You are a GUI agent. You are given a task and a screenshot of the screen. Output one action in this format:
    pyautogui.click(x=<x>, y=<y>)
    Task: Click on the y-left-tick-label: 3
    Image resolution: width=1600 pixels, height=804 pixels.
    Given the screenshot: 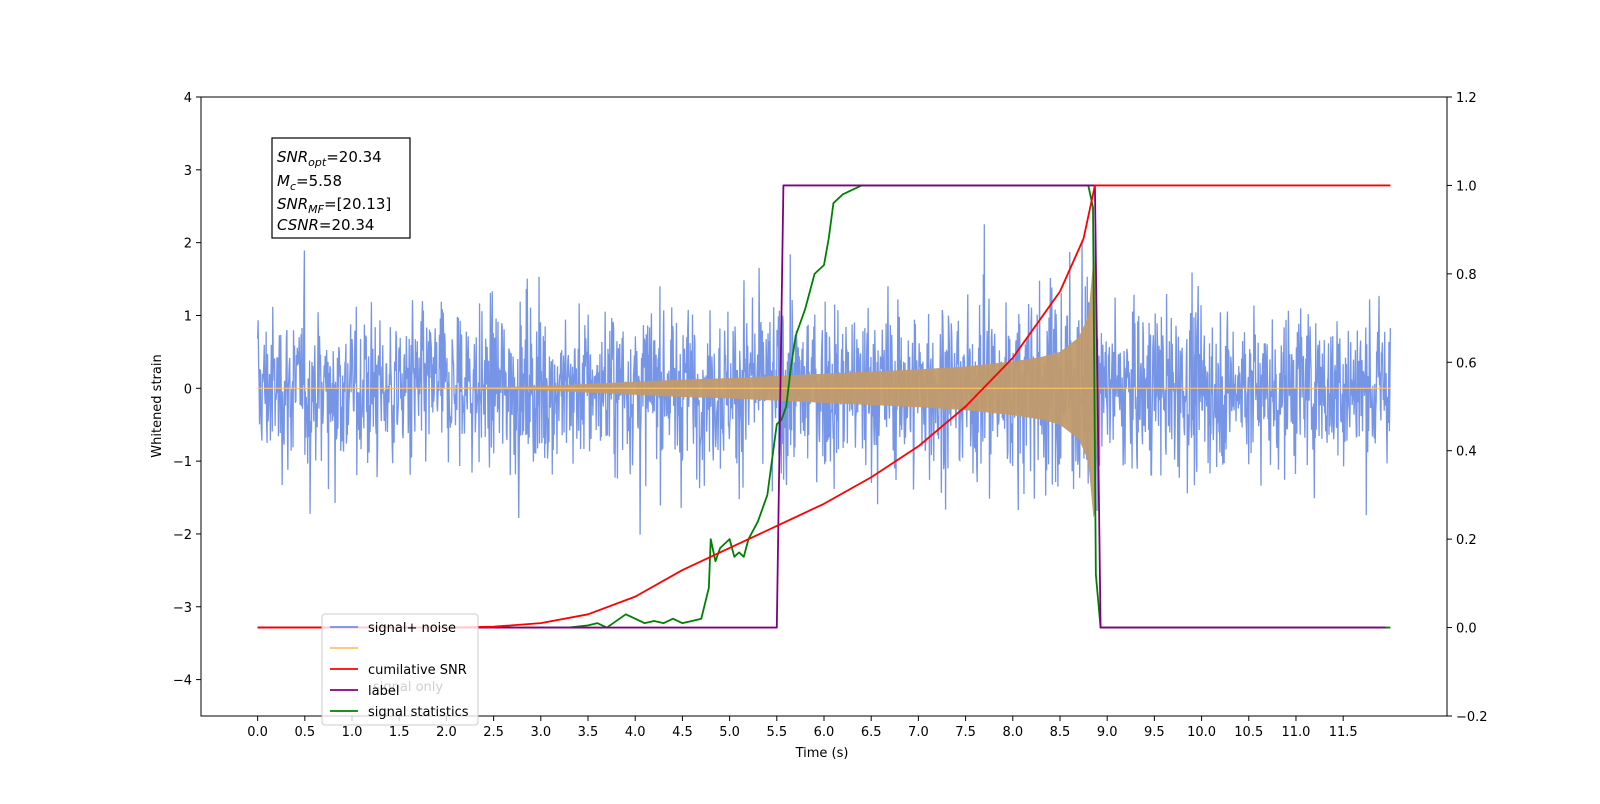 What is the action you would take?
    pyautogui.click(x=188, y=171)
    